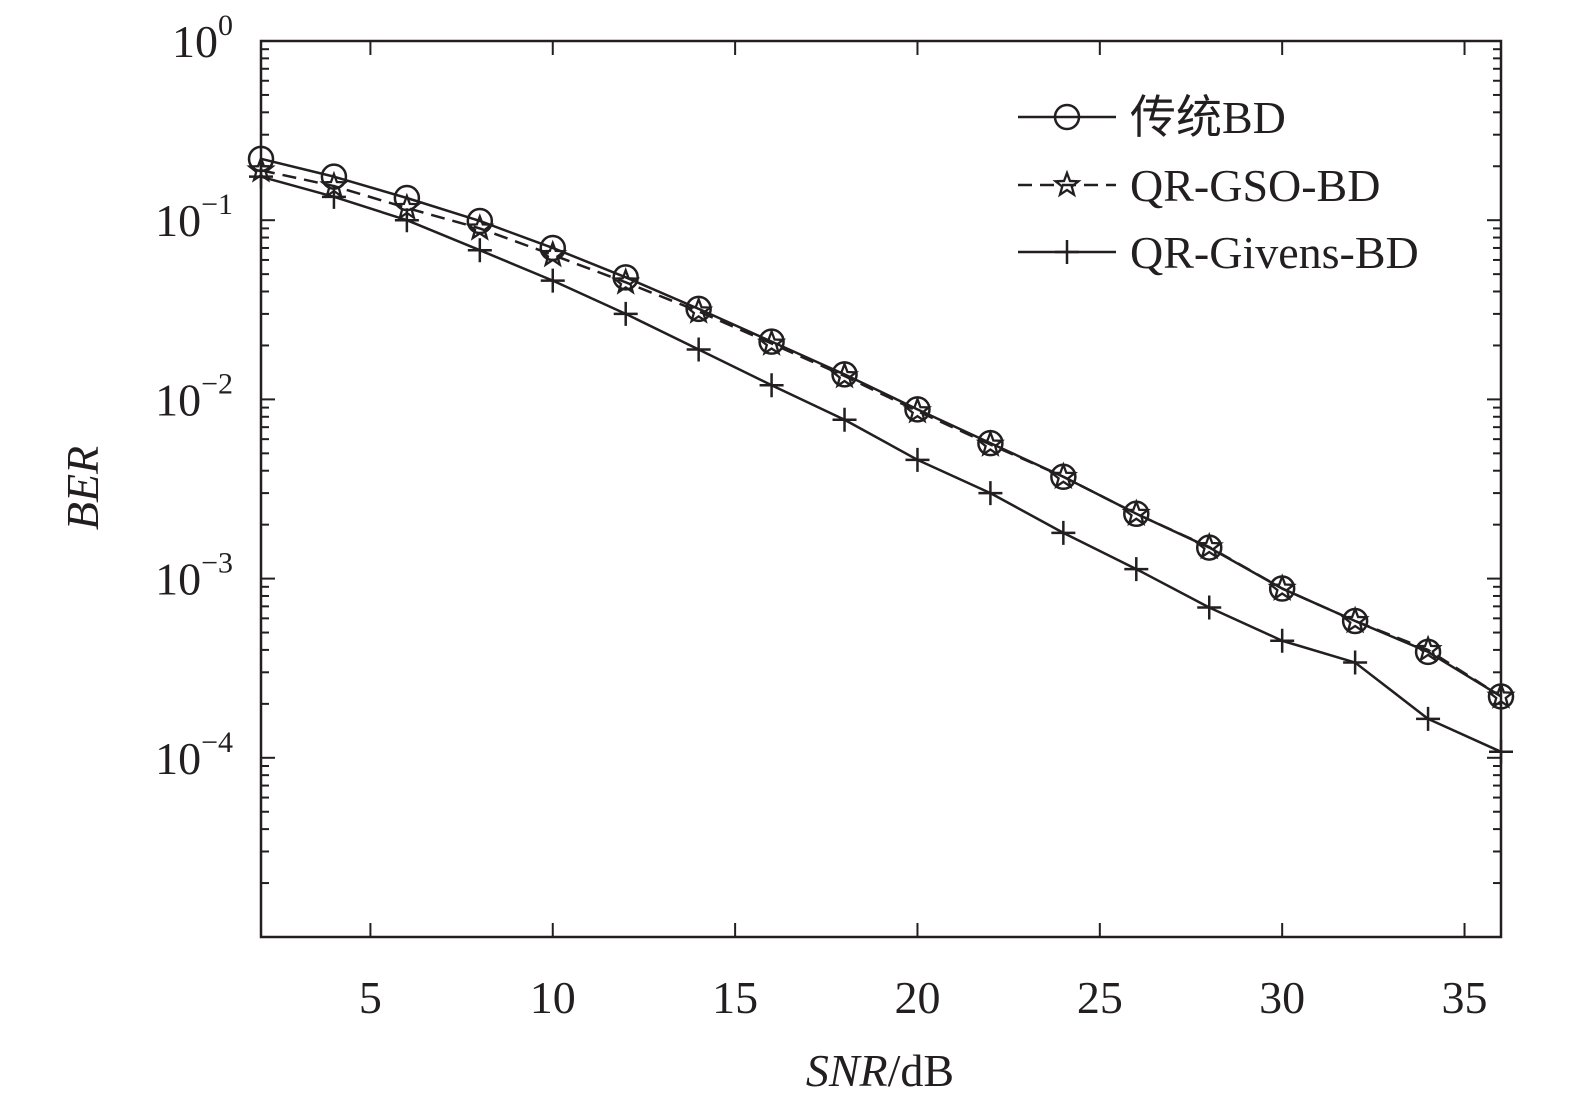 The image size is (1575, 1110). Describe the element at coordinates (1067, 117) in the screenshot. I see `legend-marker-circle` at that location.